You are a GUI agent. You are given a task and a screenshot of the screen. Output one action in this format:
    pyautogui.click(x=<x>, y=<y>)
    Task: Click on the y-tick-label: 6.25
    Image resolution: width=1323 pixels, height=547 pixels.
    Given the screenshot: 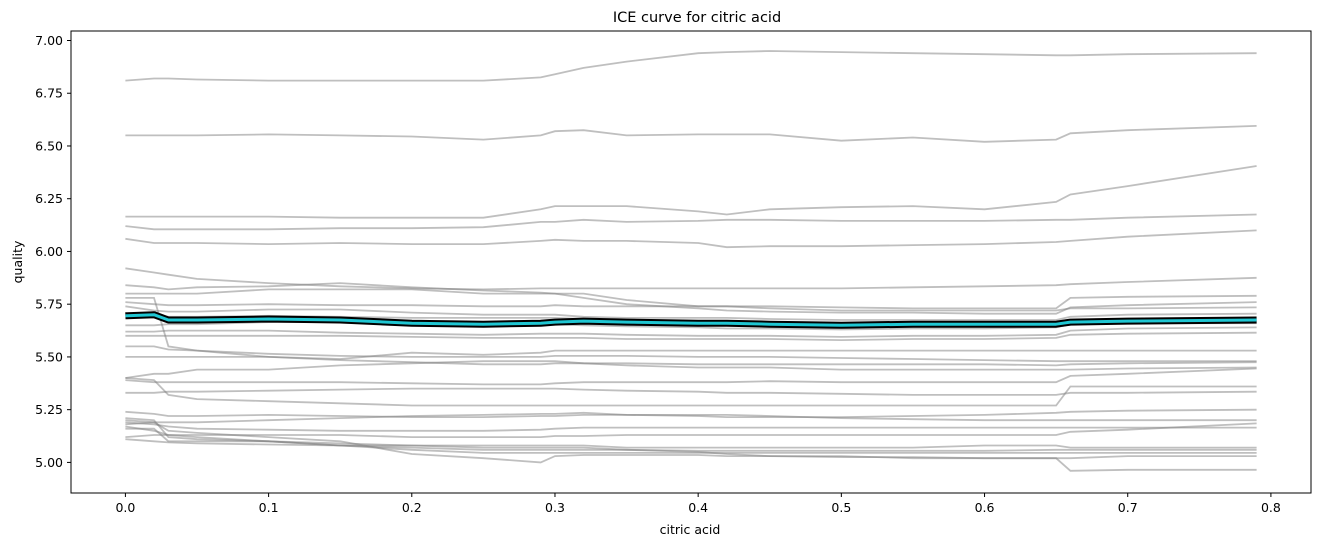 What is the action you would take?
    pyautogui.click(x=49, y=198)
    